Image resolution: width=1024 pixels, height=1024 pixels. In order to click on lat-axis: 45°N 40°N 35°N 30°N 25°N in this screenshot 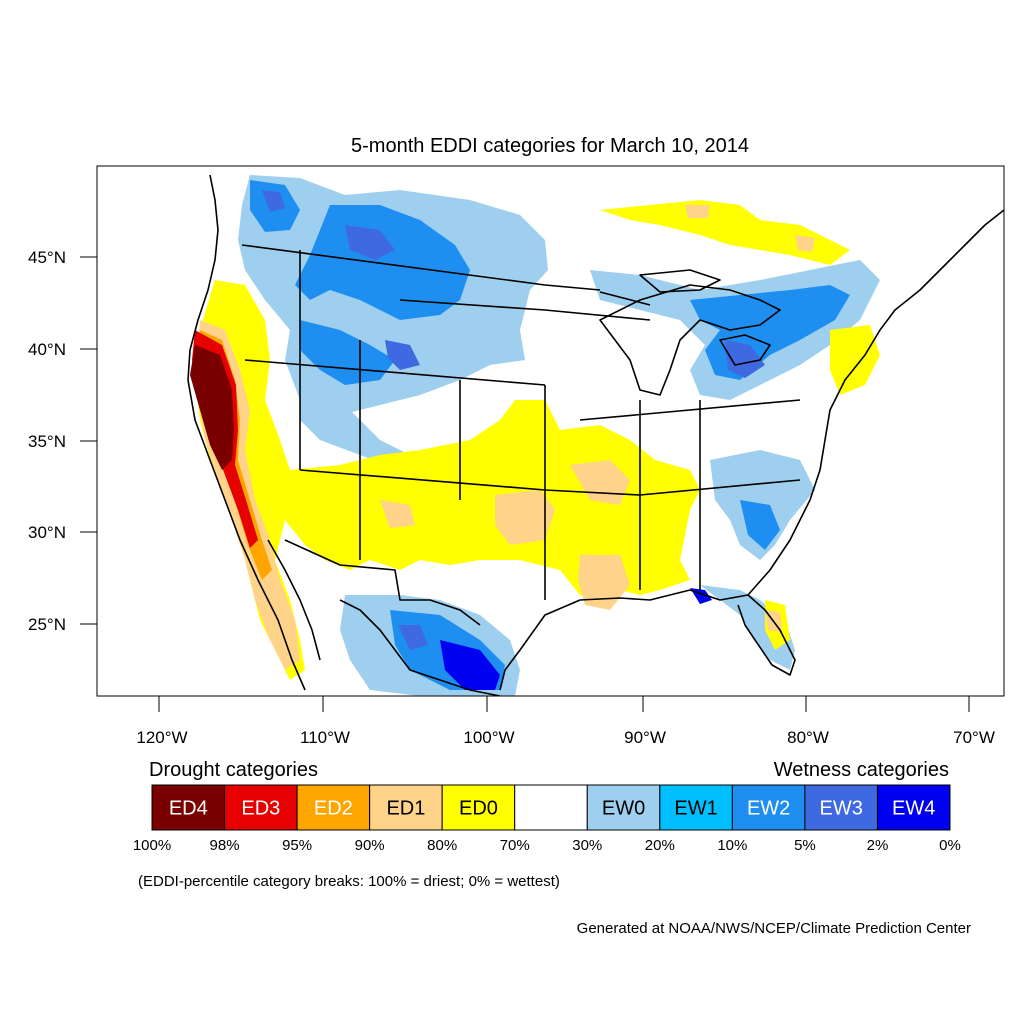, I will do `click(62, 441)`.